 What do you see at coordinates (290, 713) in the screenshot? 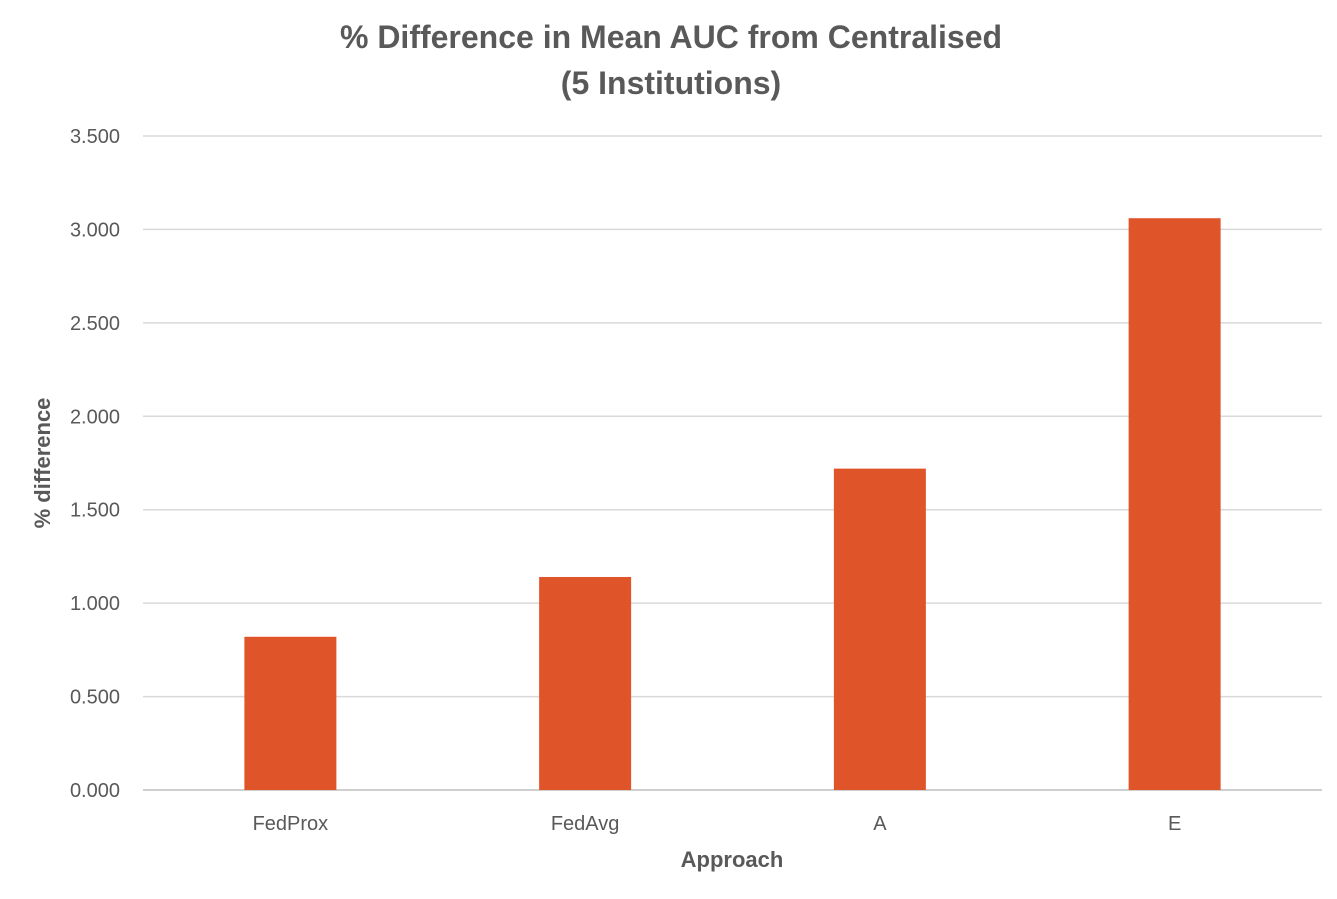
I see `bar-fedprox` at bounding box center [290, 713].